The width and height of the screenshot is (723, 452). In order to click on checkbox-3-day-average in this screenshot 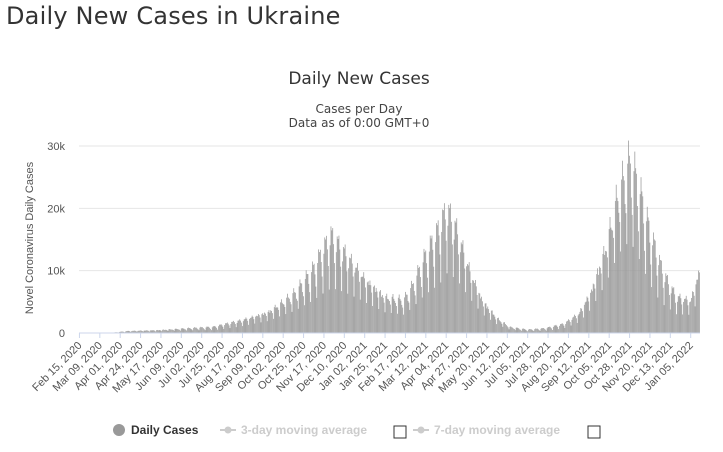, I will do `click(400, 432)`.